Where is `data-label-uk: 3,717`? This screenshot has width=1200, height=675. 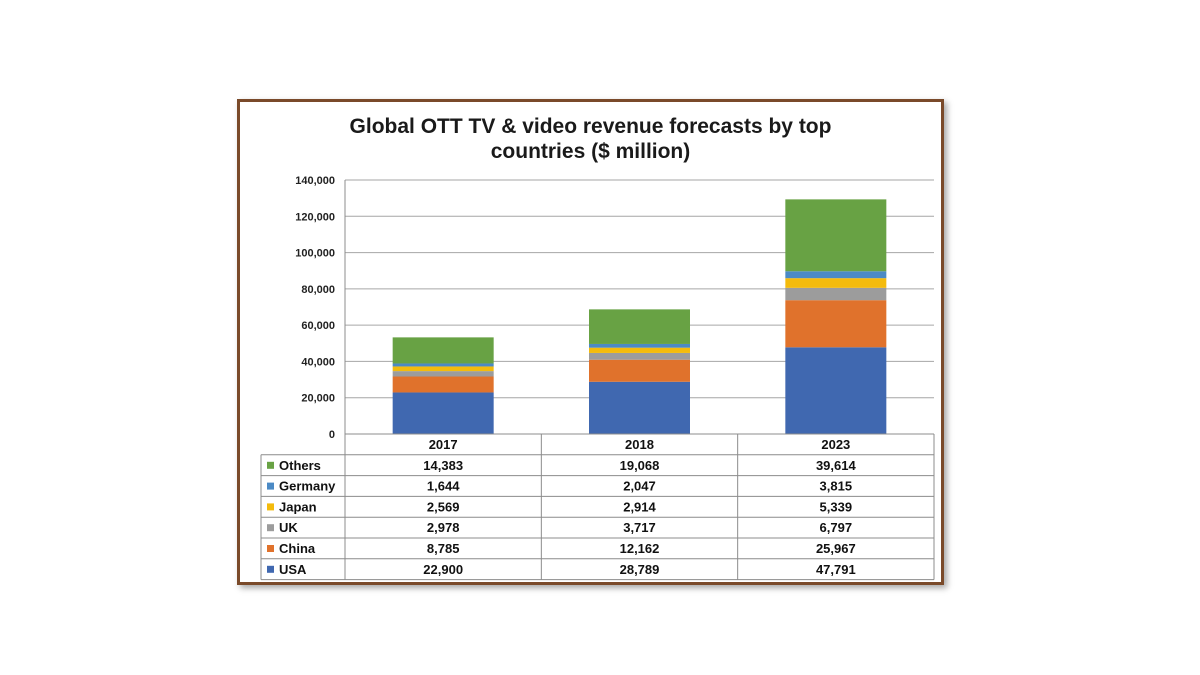 data-label-uk: 3,717 is located at coordinates (639, 527).